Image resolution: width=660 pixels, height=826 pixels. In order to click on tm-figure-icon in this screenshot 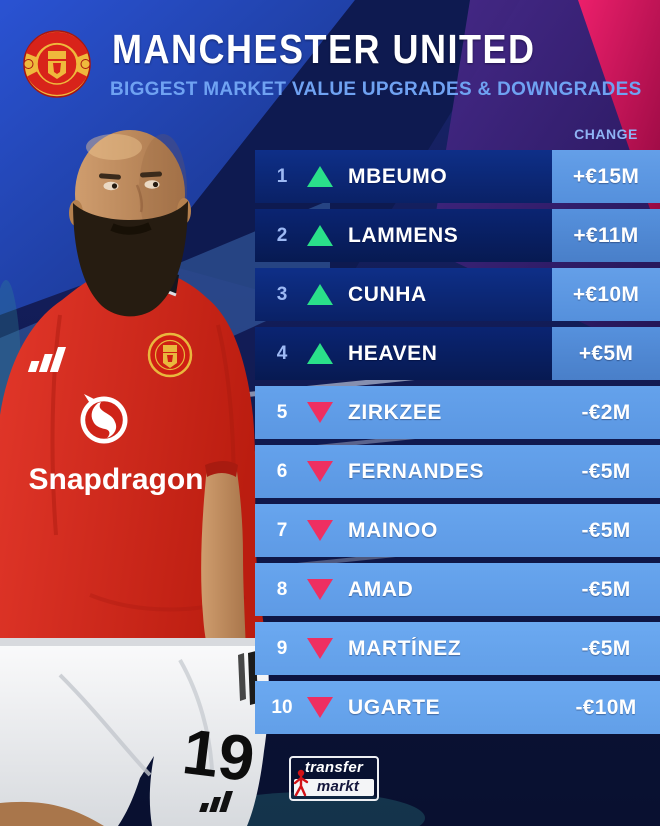, I will do `click(301, 783)`.